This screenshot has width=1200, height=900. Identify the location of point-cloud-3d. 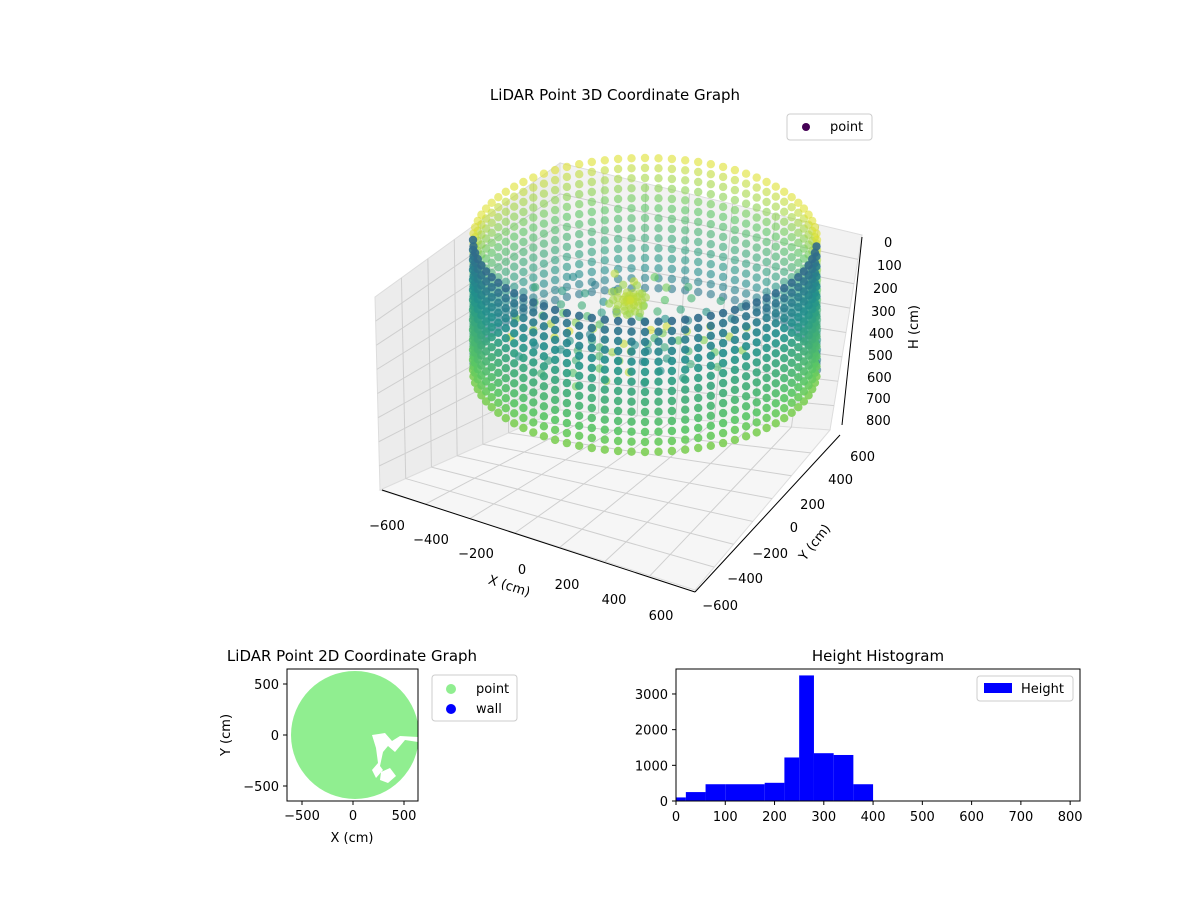
(645, 305).